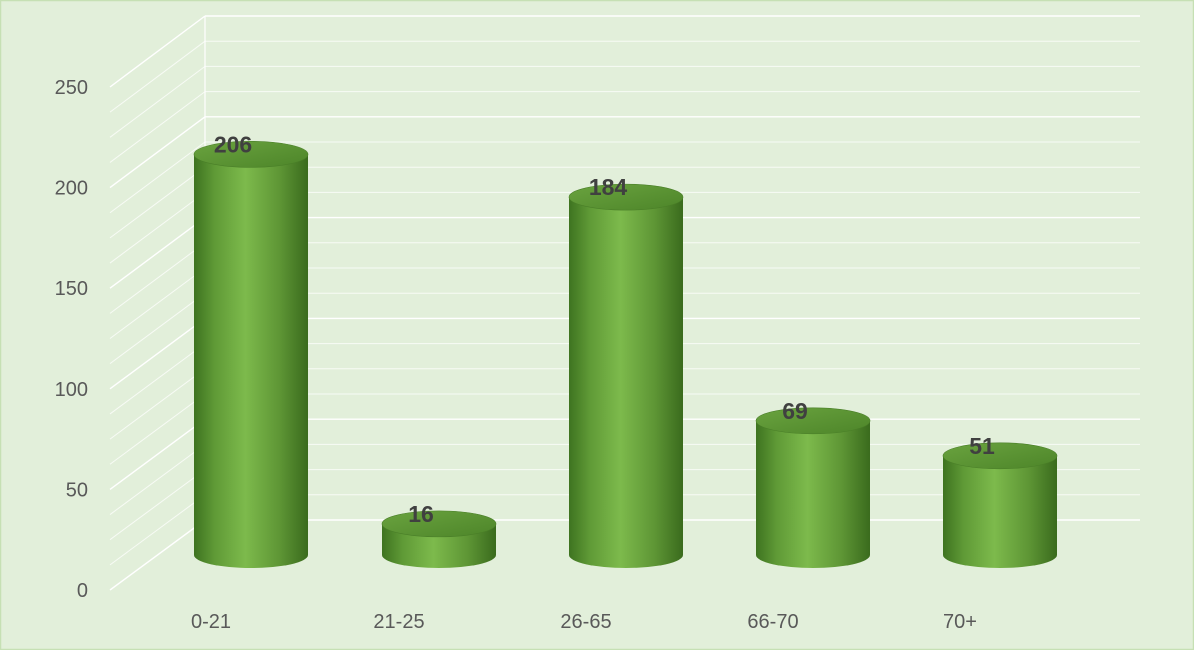 Image resolution: width=1194 pixels, height=655 pixels. Describe the element at coordinates (772, 622) in the screenshot. I see `x-tick-label: 66-70` at that location.